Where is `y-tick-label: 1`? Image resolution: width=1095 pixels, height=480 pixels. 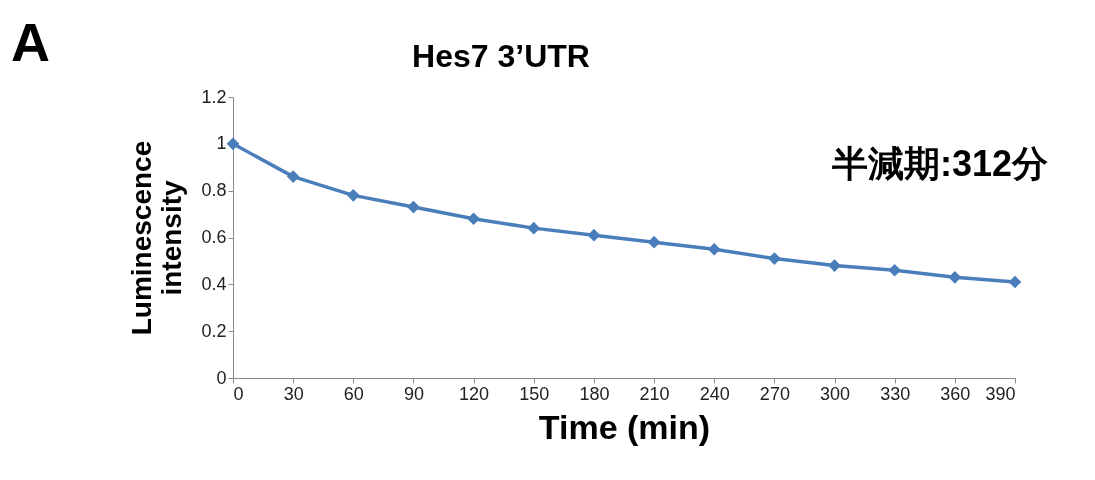 y-tick-label: 1 is located at coordinates (221, 143).